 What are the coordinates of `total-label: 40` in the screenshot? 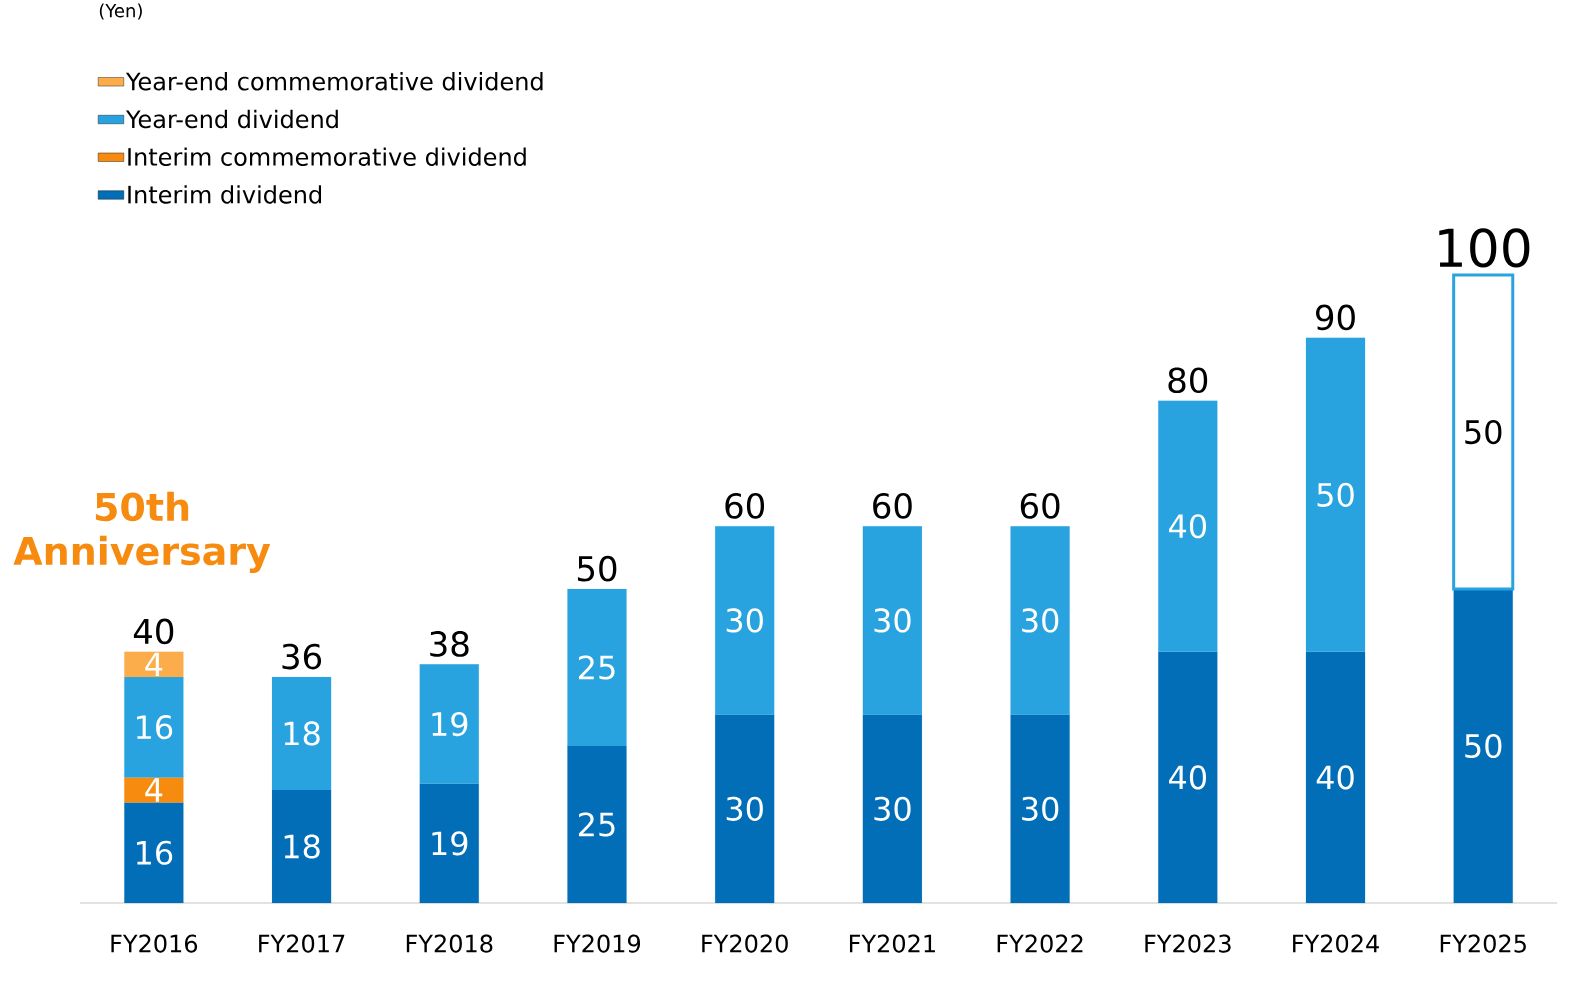 It's located at (153, 631).